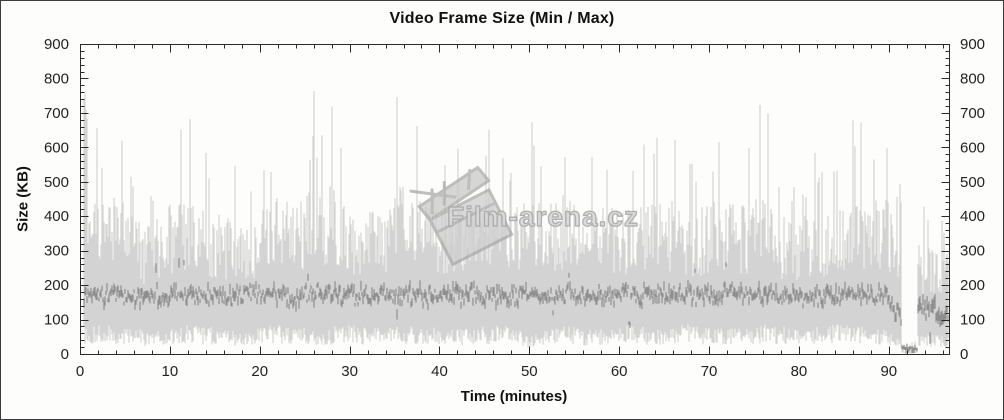 The width and height of the screenshot is (1004, 420). I want to click on y-tick-label-left: 200, so click(56, 285).